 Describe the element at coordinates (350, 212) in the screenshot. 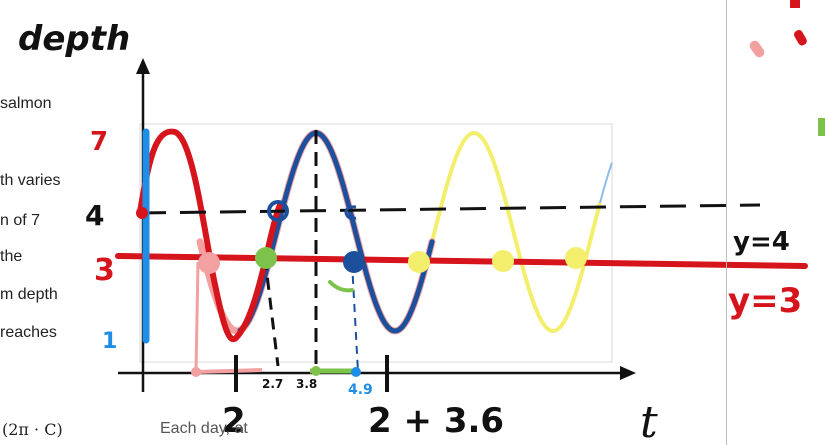

I see `marker-blue-4b` at that location.